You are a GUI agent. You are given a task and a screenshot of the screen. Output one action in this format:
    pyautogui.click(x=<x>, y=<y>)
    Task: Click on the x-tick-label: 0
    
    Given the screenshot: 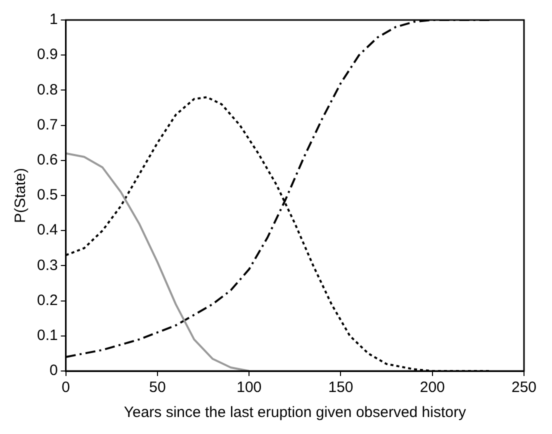 What is the action you would take?
    pyautogui.click(x=66, y=387)
    